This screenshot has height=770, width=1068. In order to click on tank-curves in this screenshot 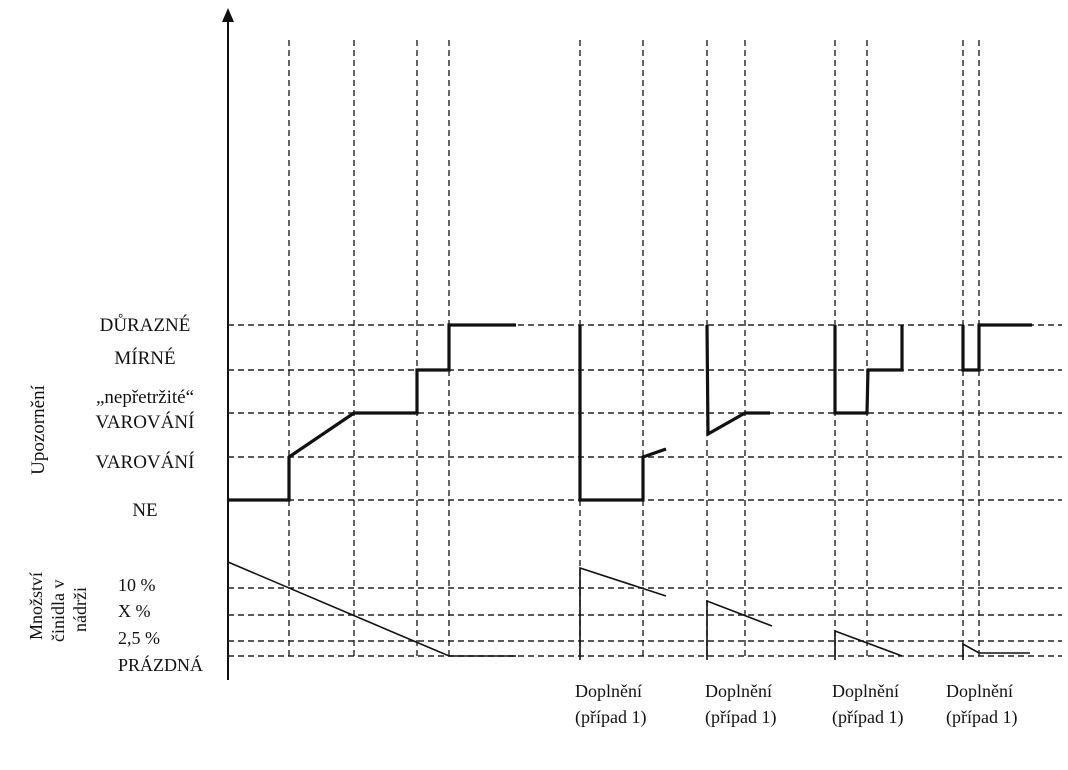, I will do `click(628, 610)`.